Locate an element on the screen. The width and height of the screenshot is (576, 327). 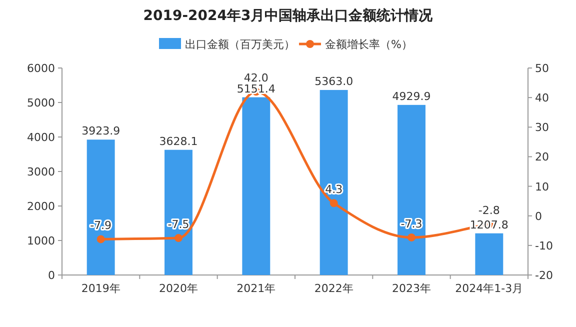
y-tick-label: 2000 is located at coordinates (41, 206).